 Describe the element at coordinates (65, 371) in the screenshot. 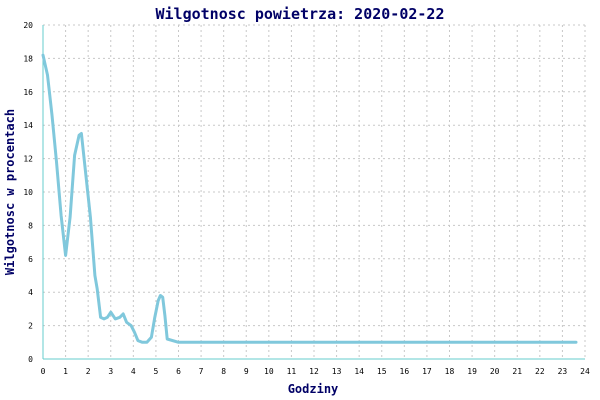

I see `x-tick-label: 1` at that location.